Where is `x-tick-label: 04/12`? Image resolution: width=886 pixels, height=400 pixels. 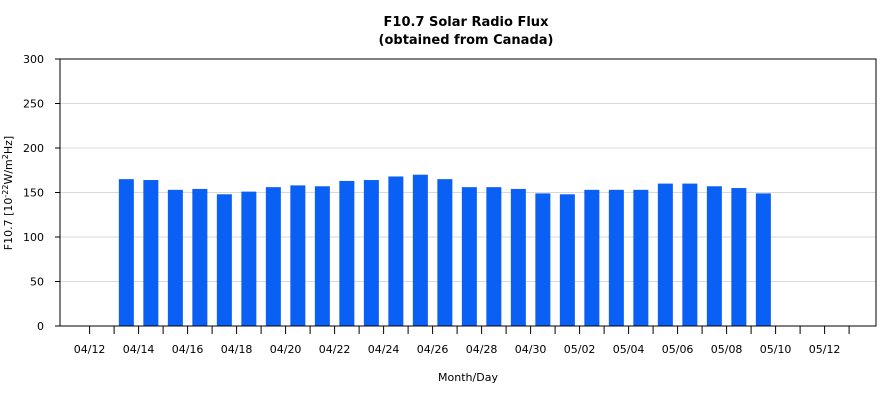
x-tick-label: 04/12 is located at coordinates (90, 349).